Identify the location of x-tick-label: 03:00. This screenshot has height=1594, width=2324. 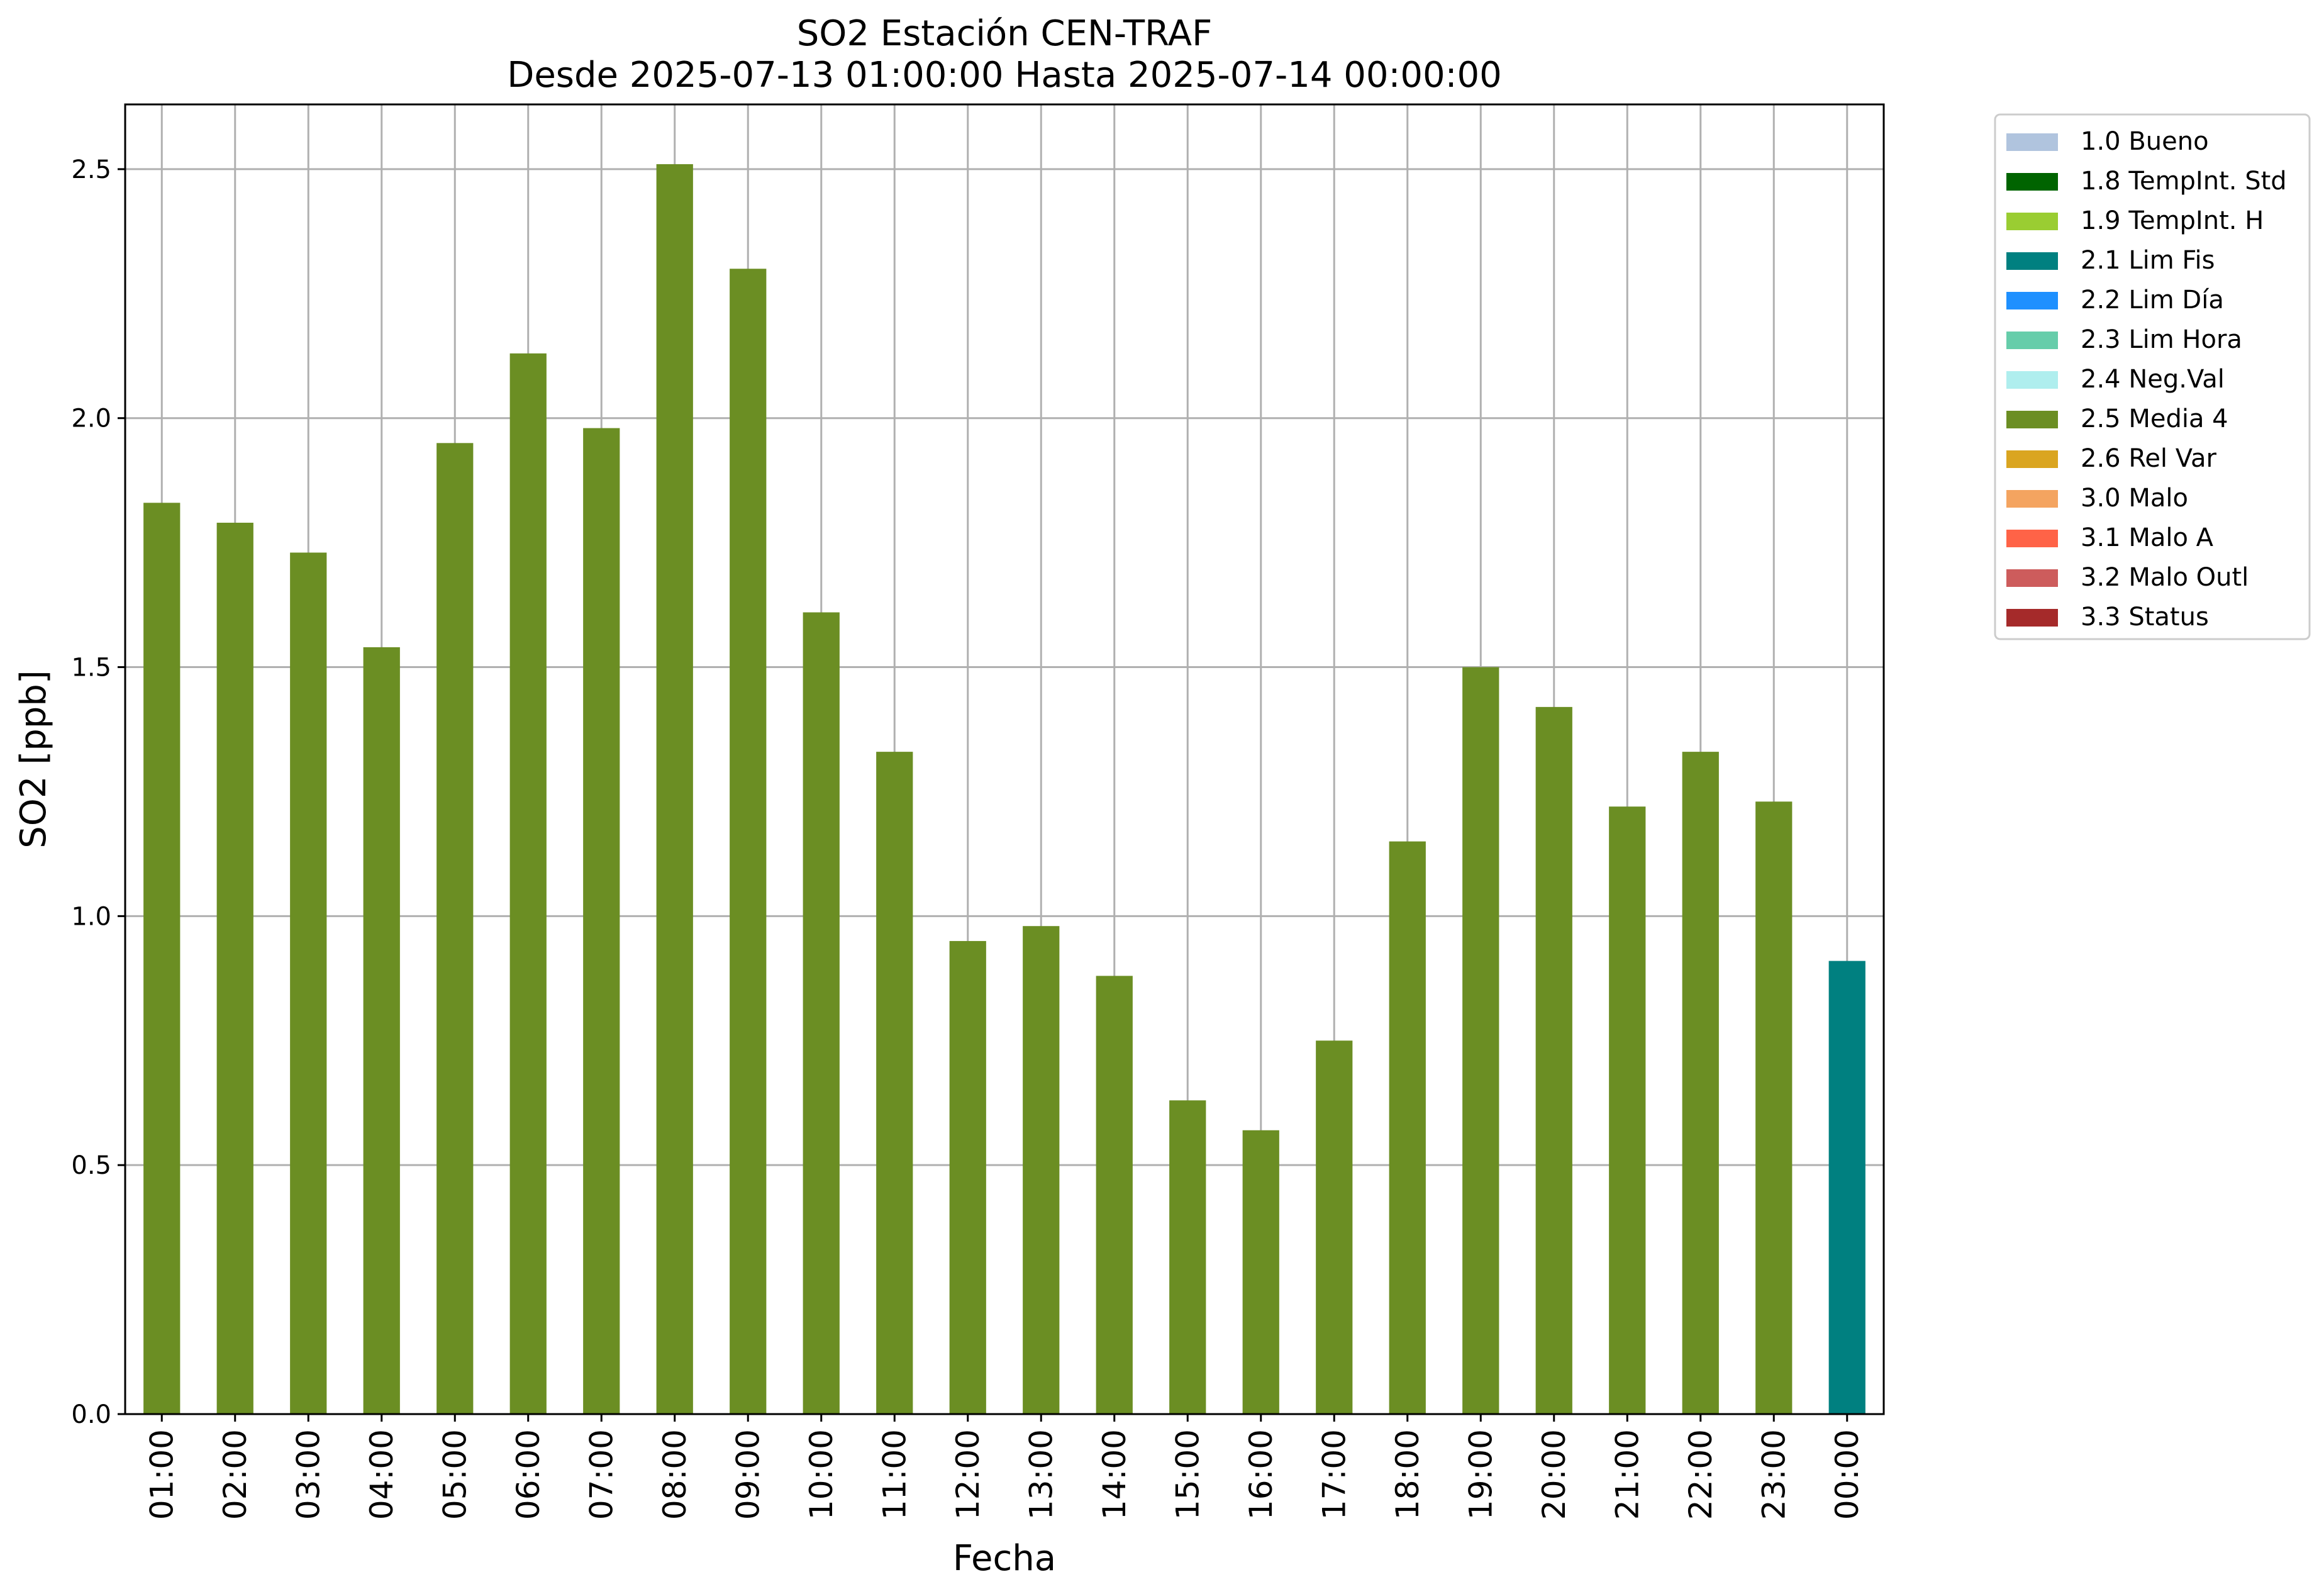
(308, 1474).